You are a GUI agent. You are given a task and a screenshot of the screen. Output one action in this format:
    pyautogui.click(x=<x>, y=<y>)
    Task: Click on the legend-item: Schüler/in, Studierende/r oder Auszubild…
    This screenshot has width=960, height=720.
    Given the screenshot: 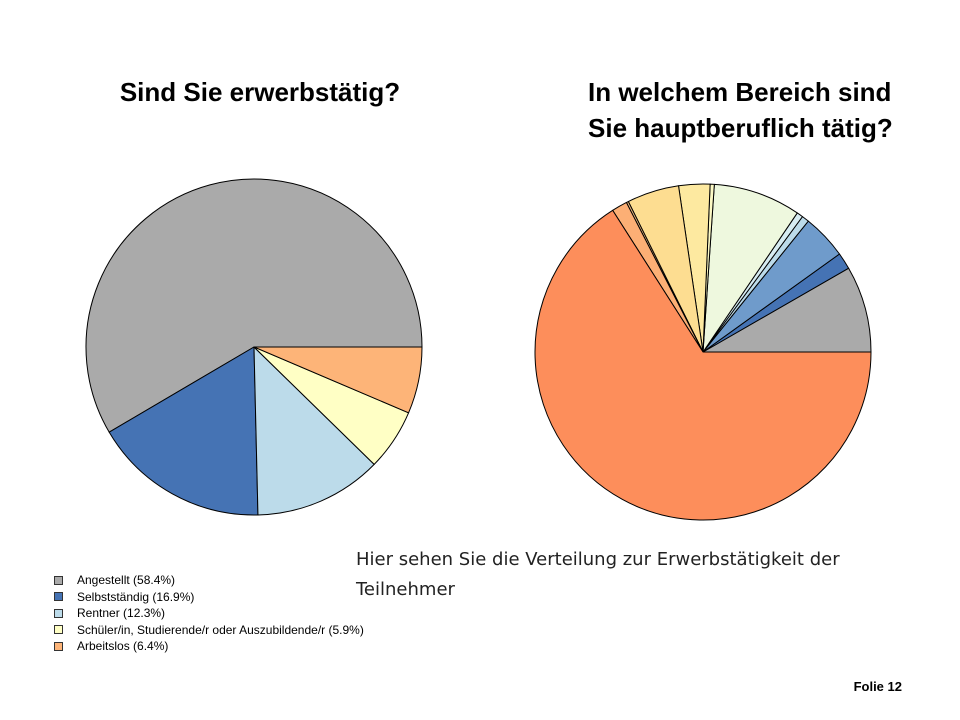 What is the action you would take?
    pyautogui.click(x=209, y=630)
    